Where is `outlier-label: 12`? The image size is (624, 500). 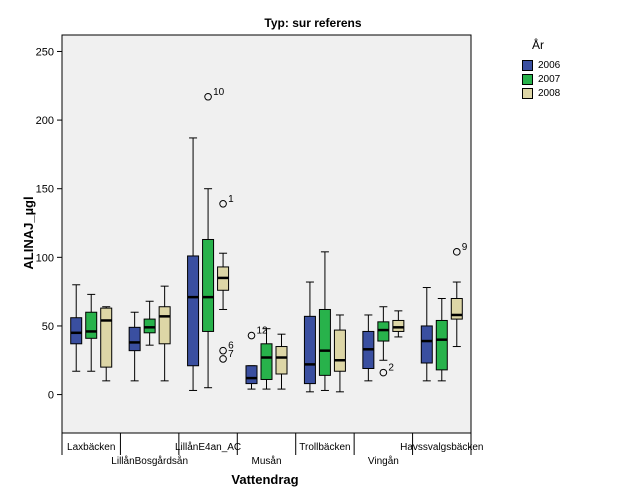
outlier-label: 12 is located at coordinates (263, 331).